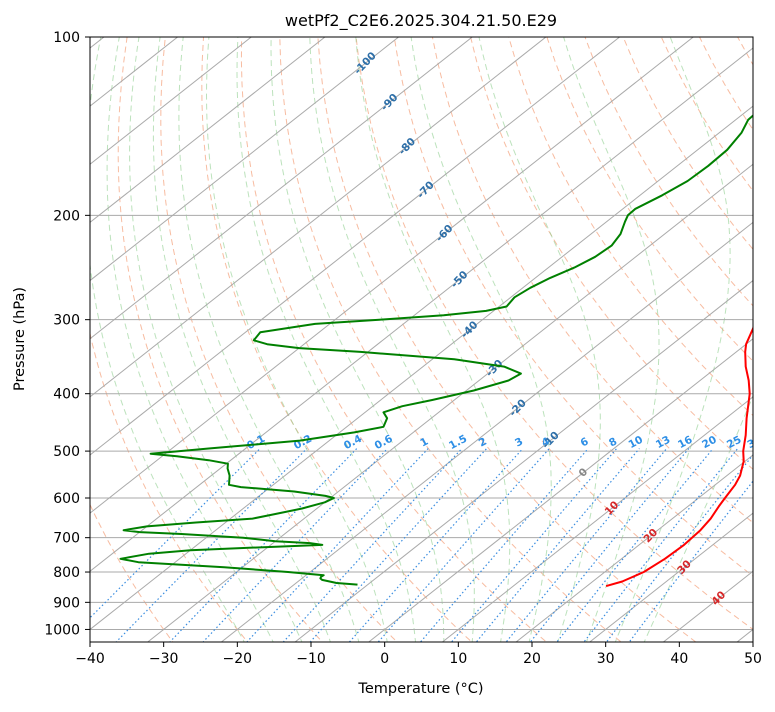  What do you see at coordinates (66, 539) in the screenshot?
I see `y-tick-label: 700` at bounding box center [66, 539].